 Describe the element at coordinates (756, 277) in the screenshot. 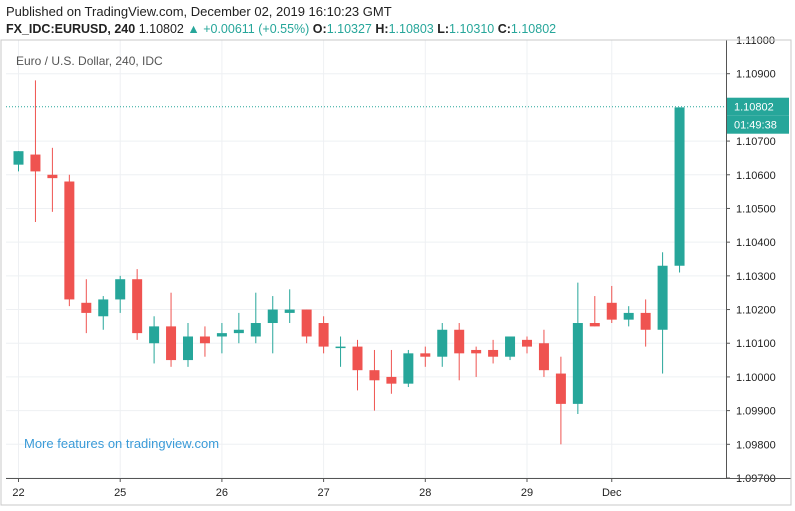

I see `y-tick-label: 1.10300` at that location.